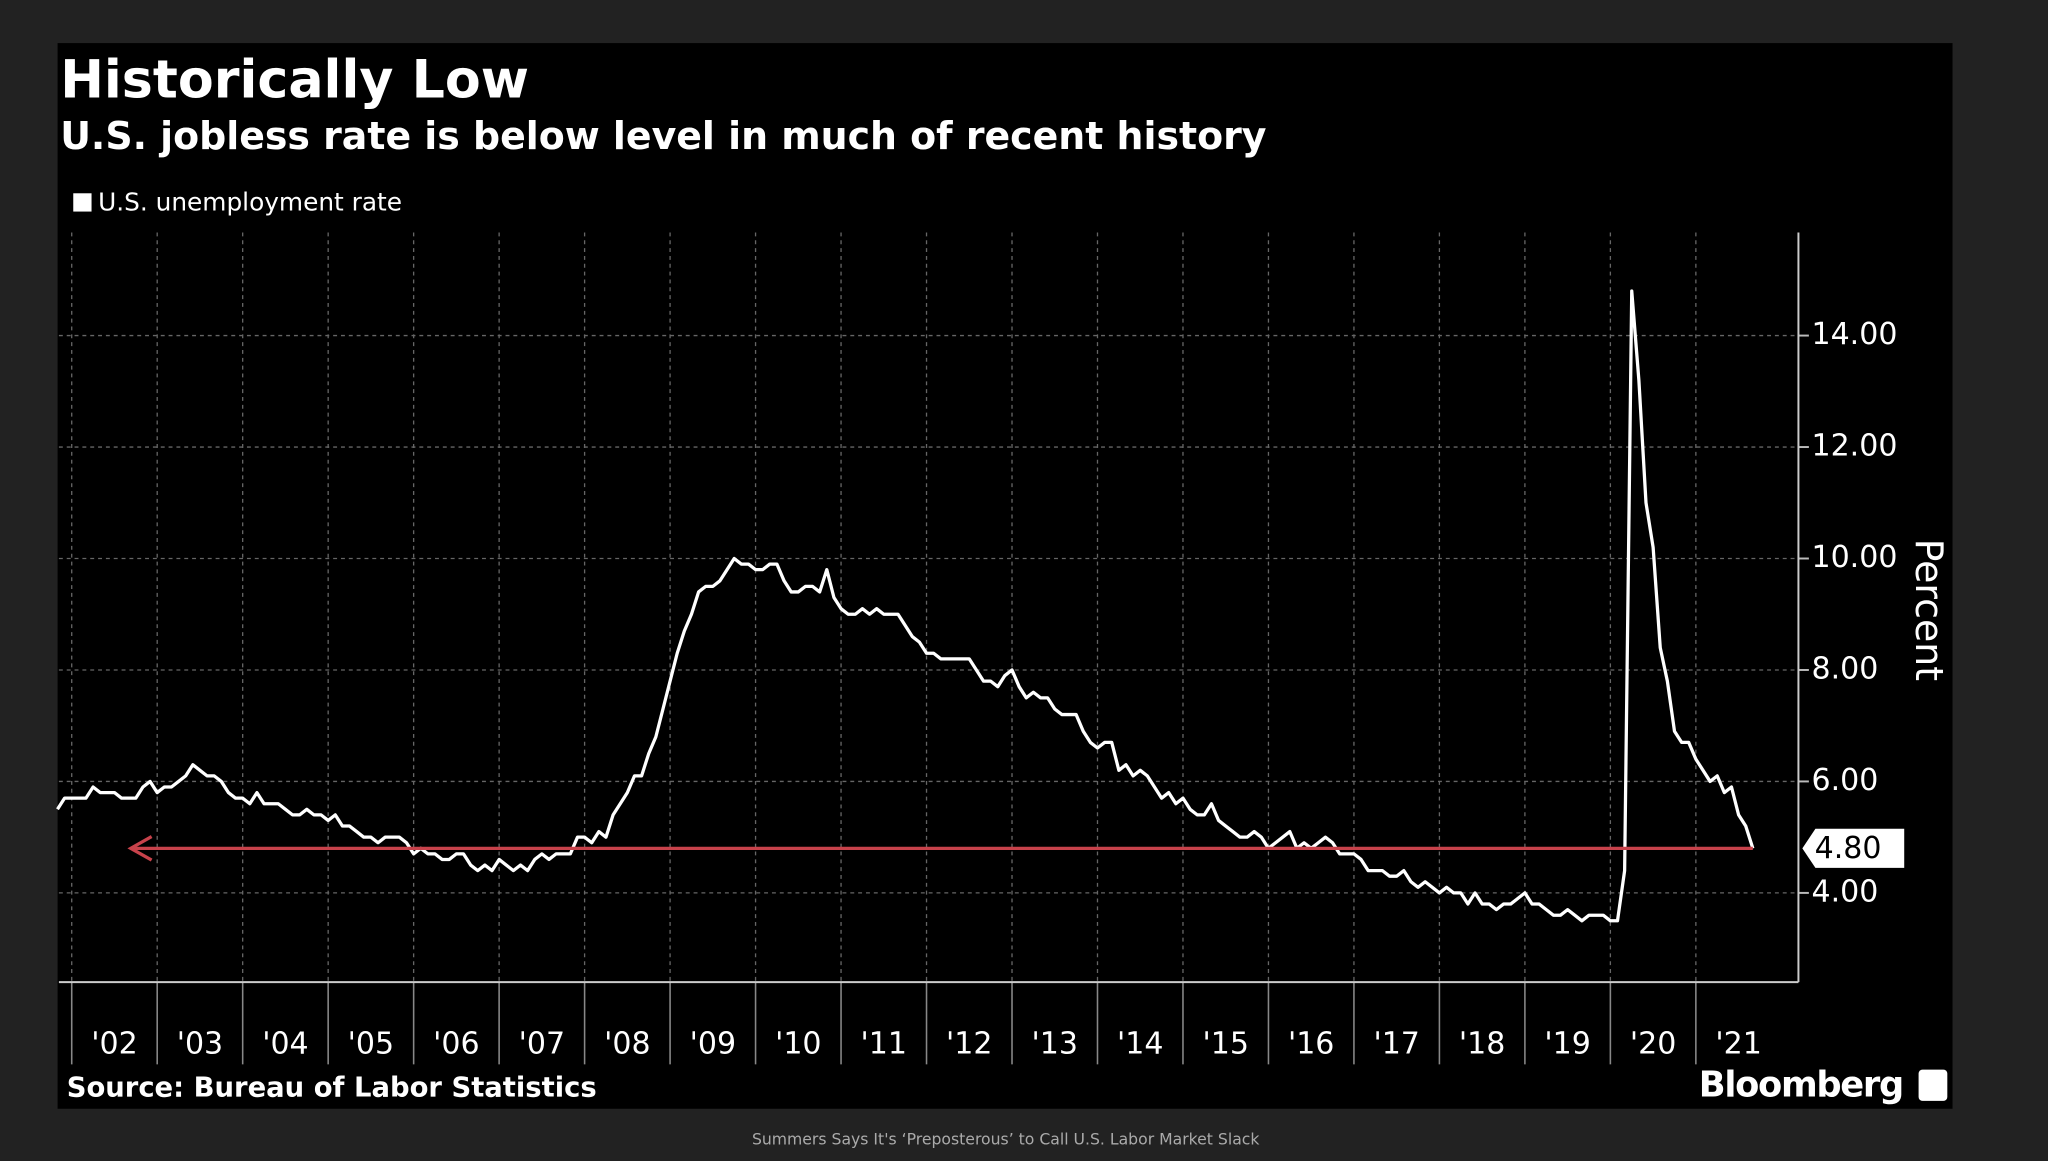 The height and width of the screenshot is (1161, 2048). I want to click on x-tick-label: '10, so click(798, 1043).